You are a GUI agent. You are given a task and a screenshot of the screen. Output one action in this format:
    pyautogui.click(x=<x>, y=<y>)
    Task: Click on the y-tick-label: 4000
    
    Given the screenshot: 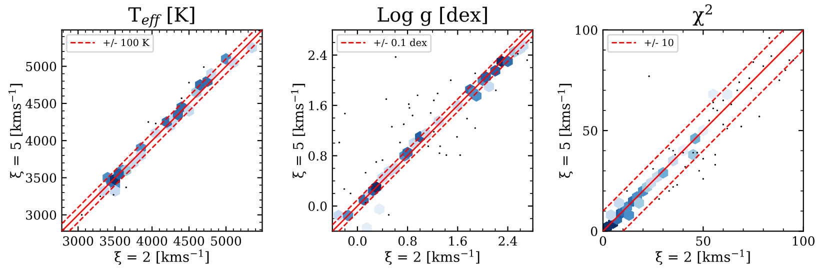 What is the action you would take?
    pyautogui.click(x=41, y=141)
    